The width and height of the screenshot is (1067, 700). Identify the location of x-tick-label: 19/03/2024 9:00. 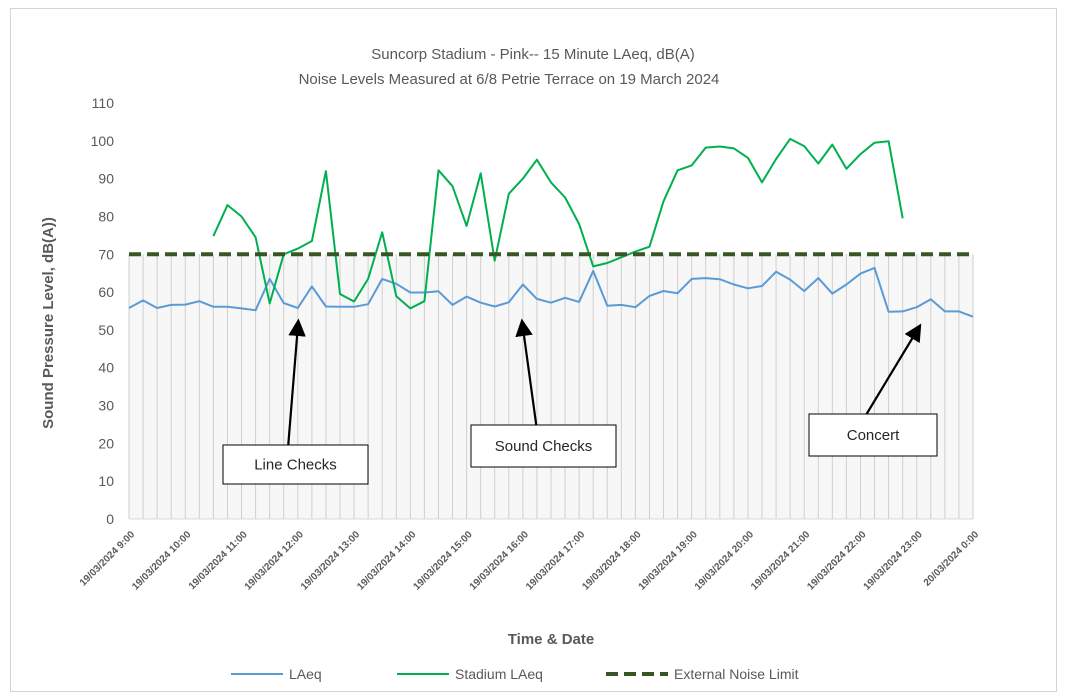
(108, 559).